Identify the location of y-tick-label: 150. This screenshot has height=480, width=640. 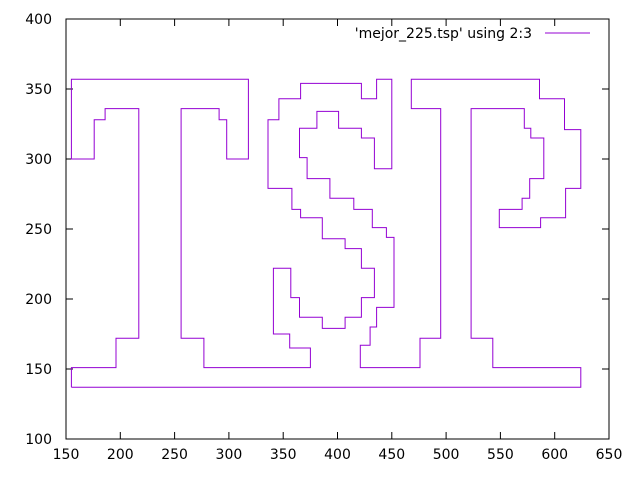
(38, 370).